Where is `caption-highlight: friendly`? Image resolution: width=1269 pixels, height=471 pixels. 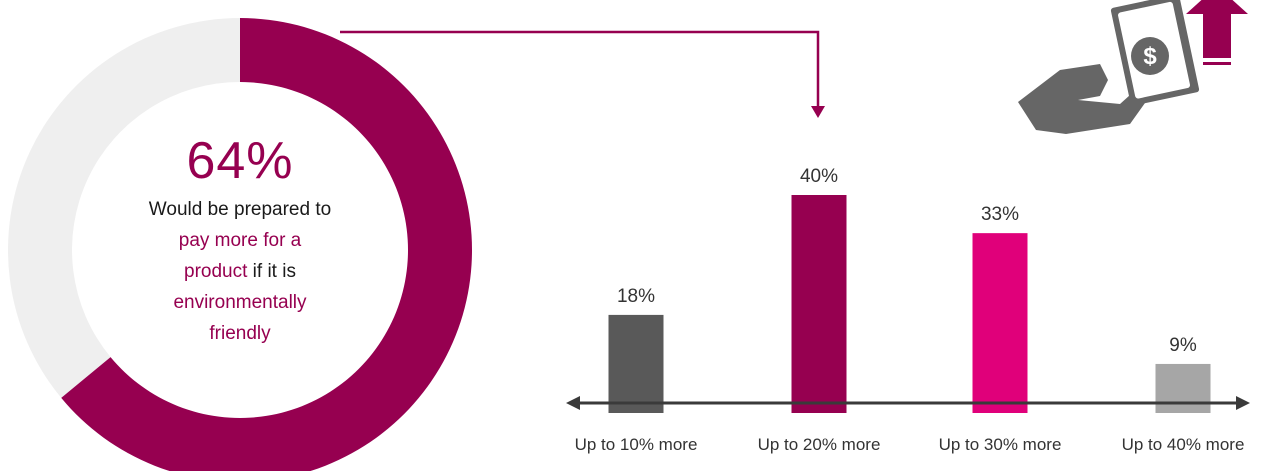 caption-highlight: friendly is located at coordinates (240, 333).